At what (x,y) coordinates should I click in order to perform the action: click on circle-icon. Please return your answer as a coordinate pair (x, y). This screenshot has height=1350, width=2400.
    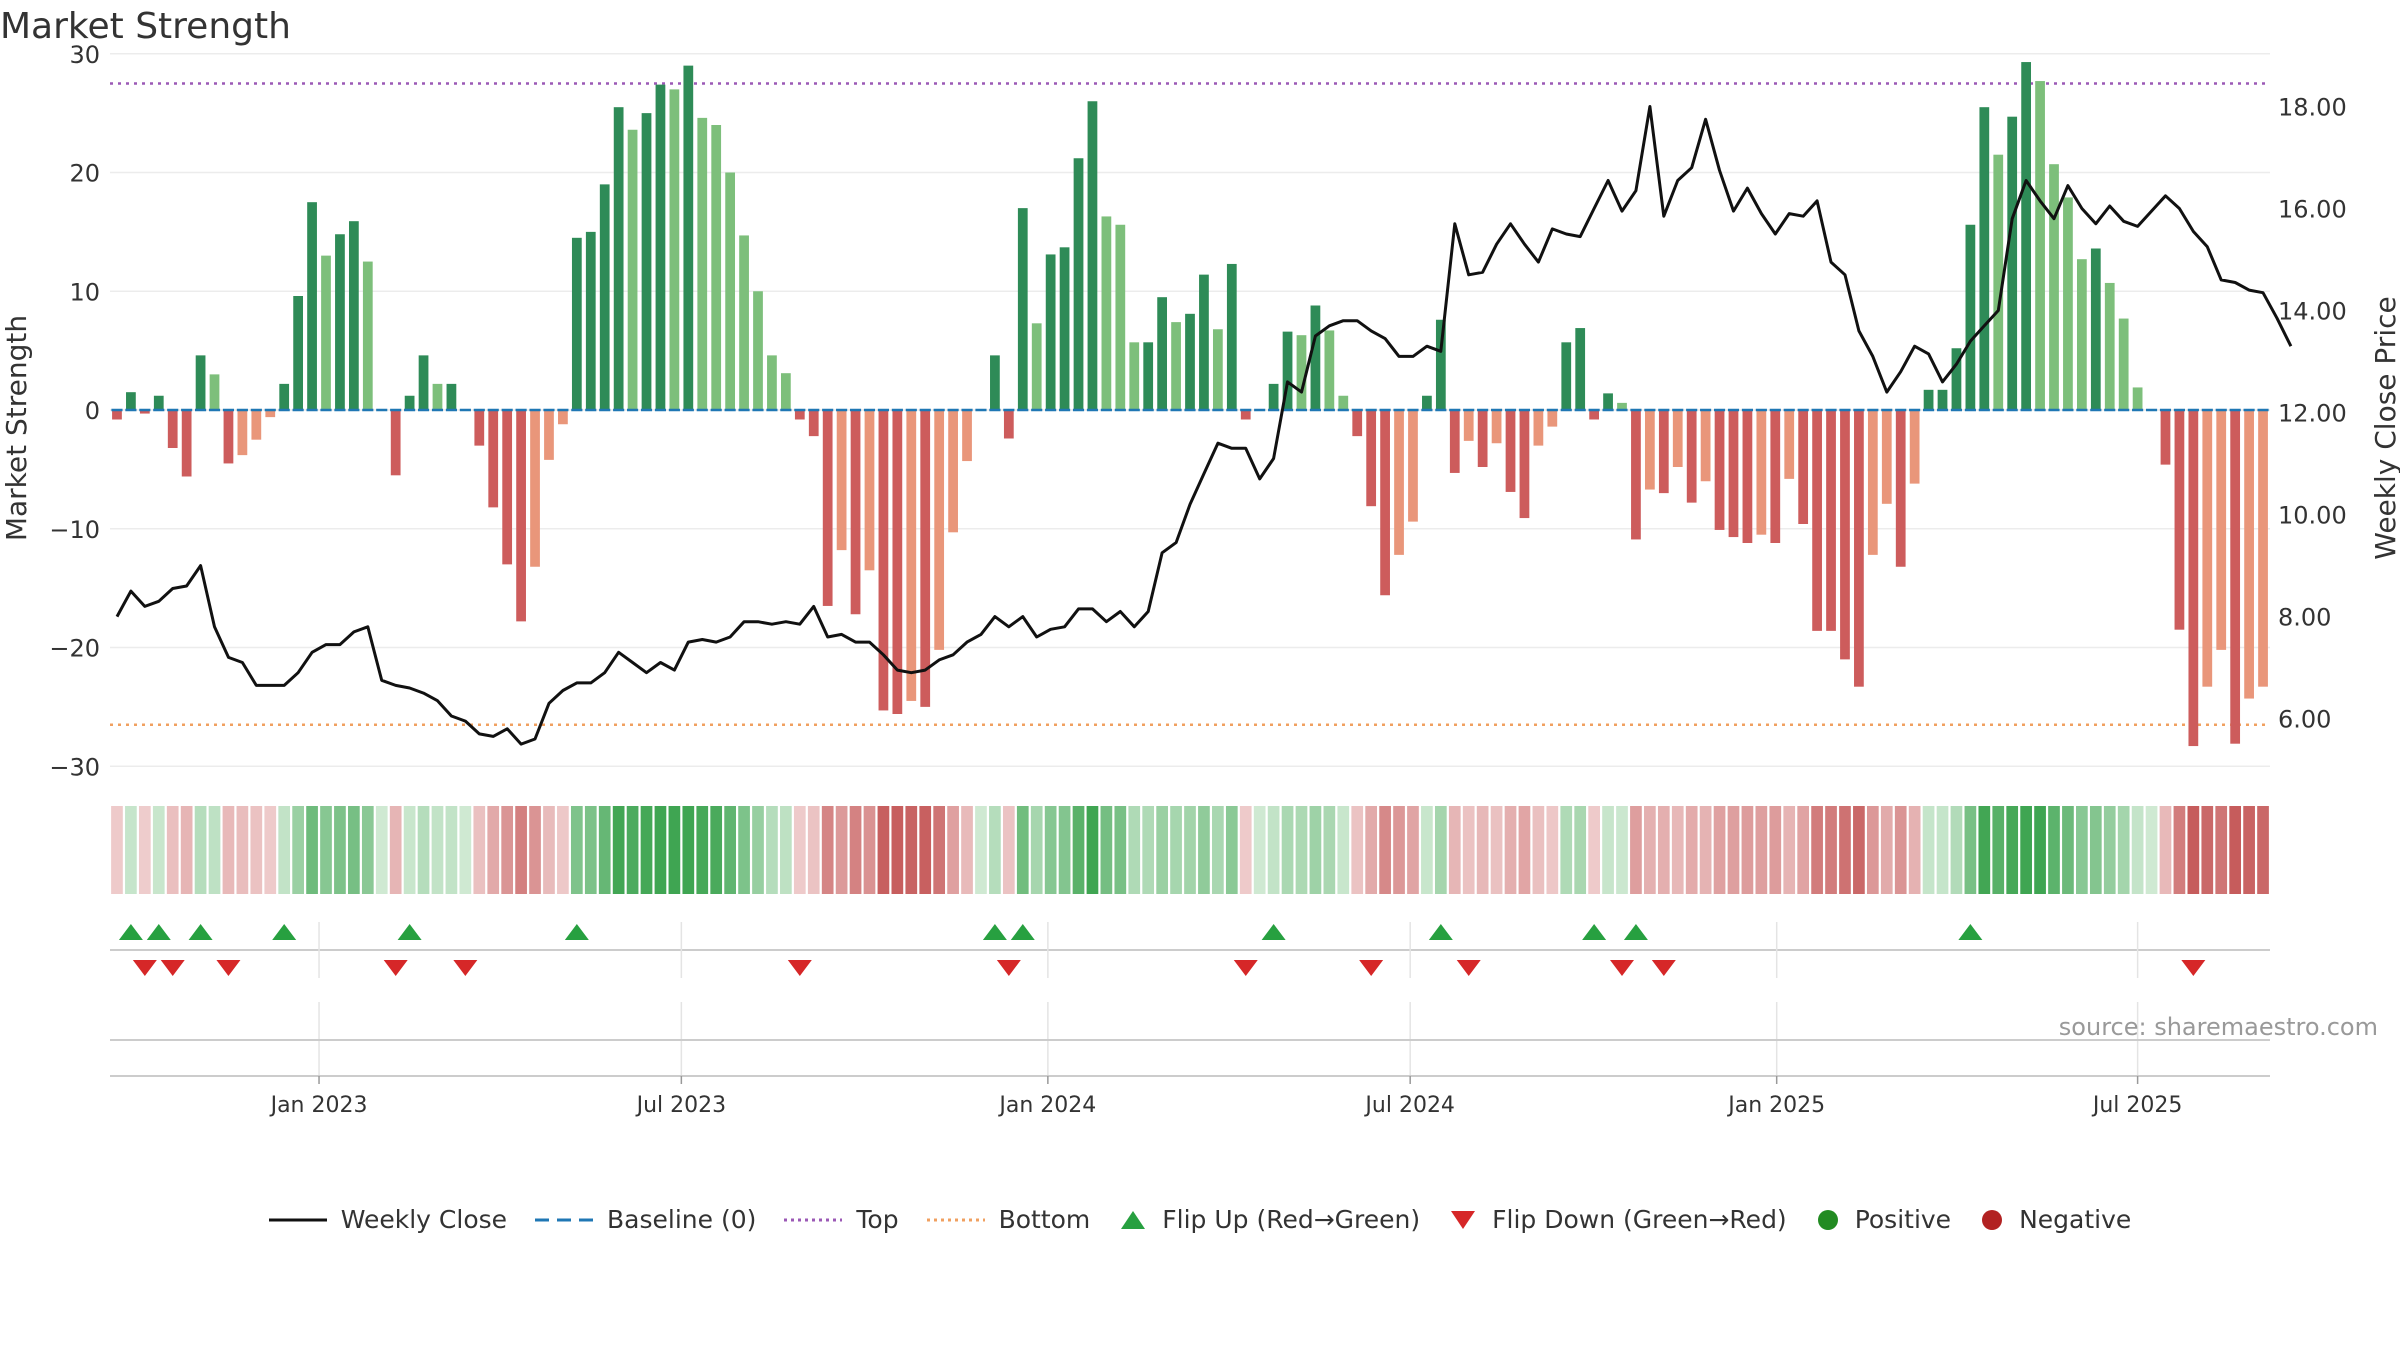
    Looking at the image, I should click on (1992, 1220).